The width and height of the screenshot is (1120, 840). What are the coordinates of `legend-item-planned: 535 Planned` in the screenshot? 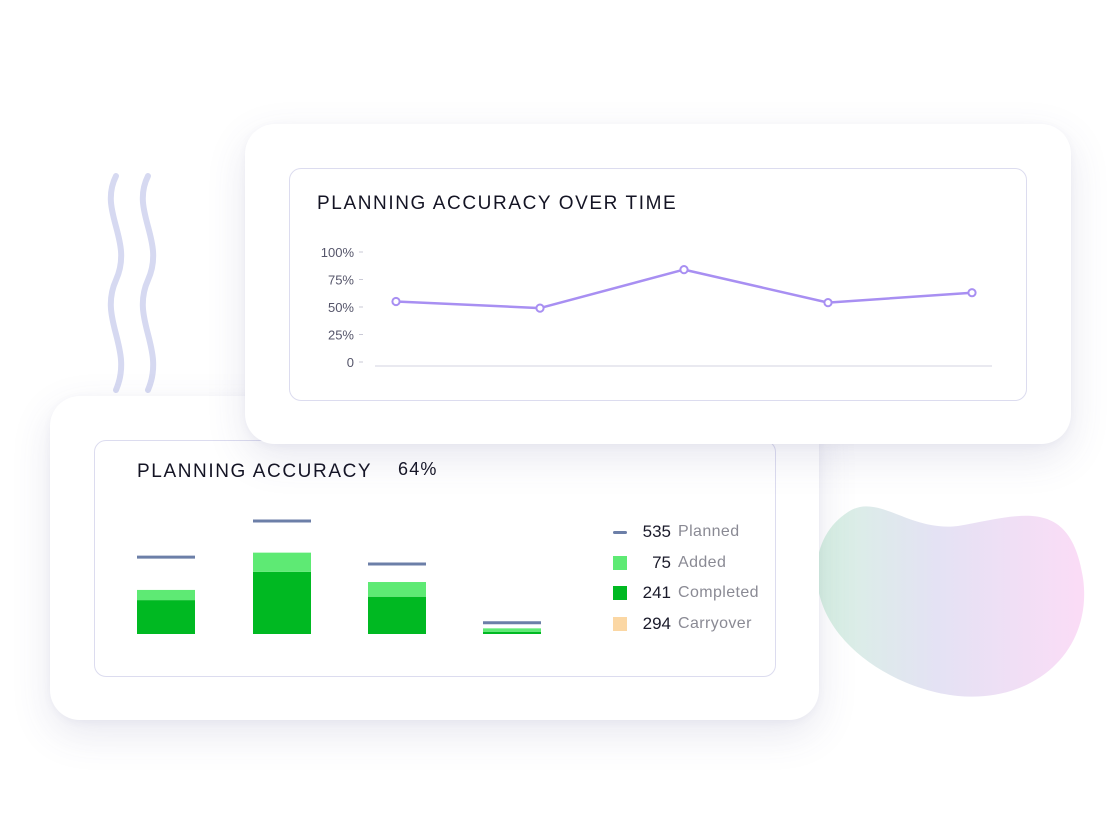 It's located at (686, 532).